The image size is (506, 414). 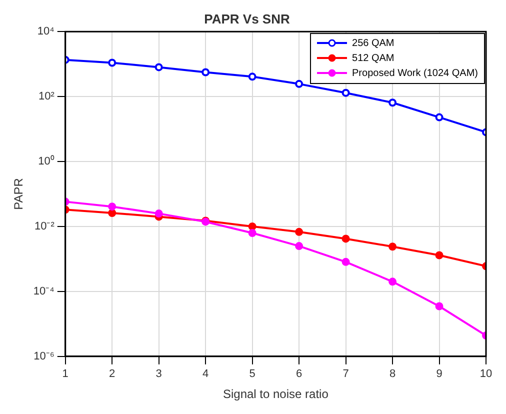 What do you see at coordinates (275, 394) in the screenshot?
I see `x-axis-title: Signal to noise ratio` at bounding box center [275, 394].